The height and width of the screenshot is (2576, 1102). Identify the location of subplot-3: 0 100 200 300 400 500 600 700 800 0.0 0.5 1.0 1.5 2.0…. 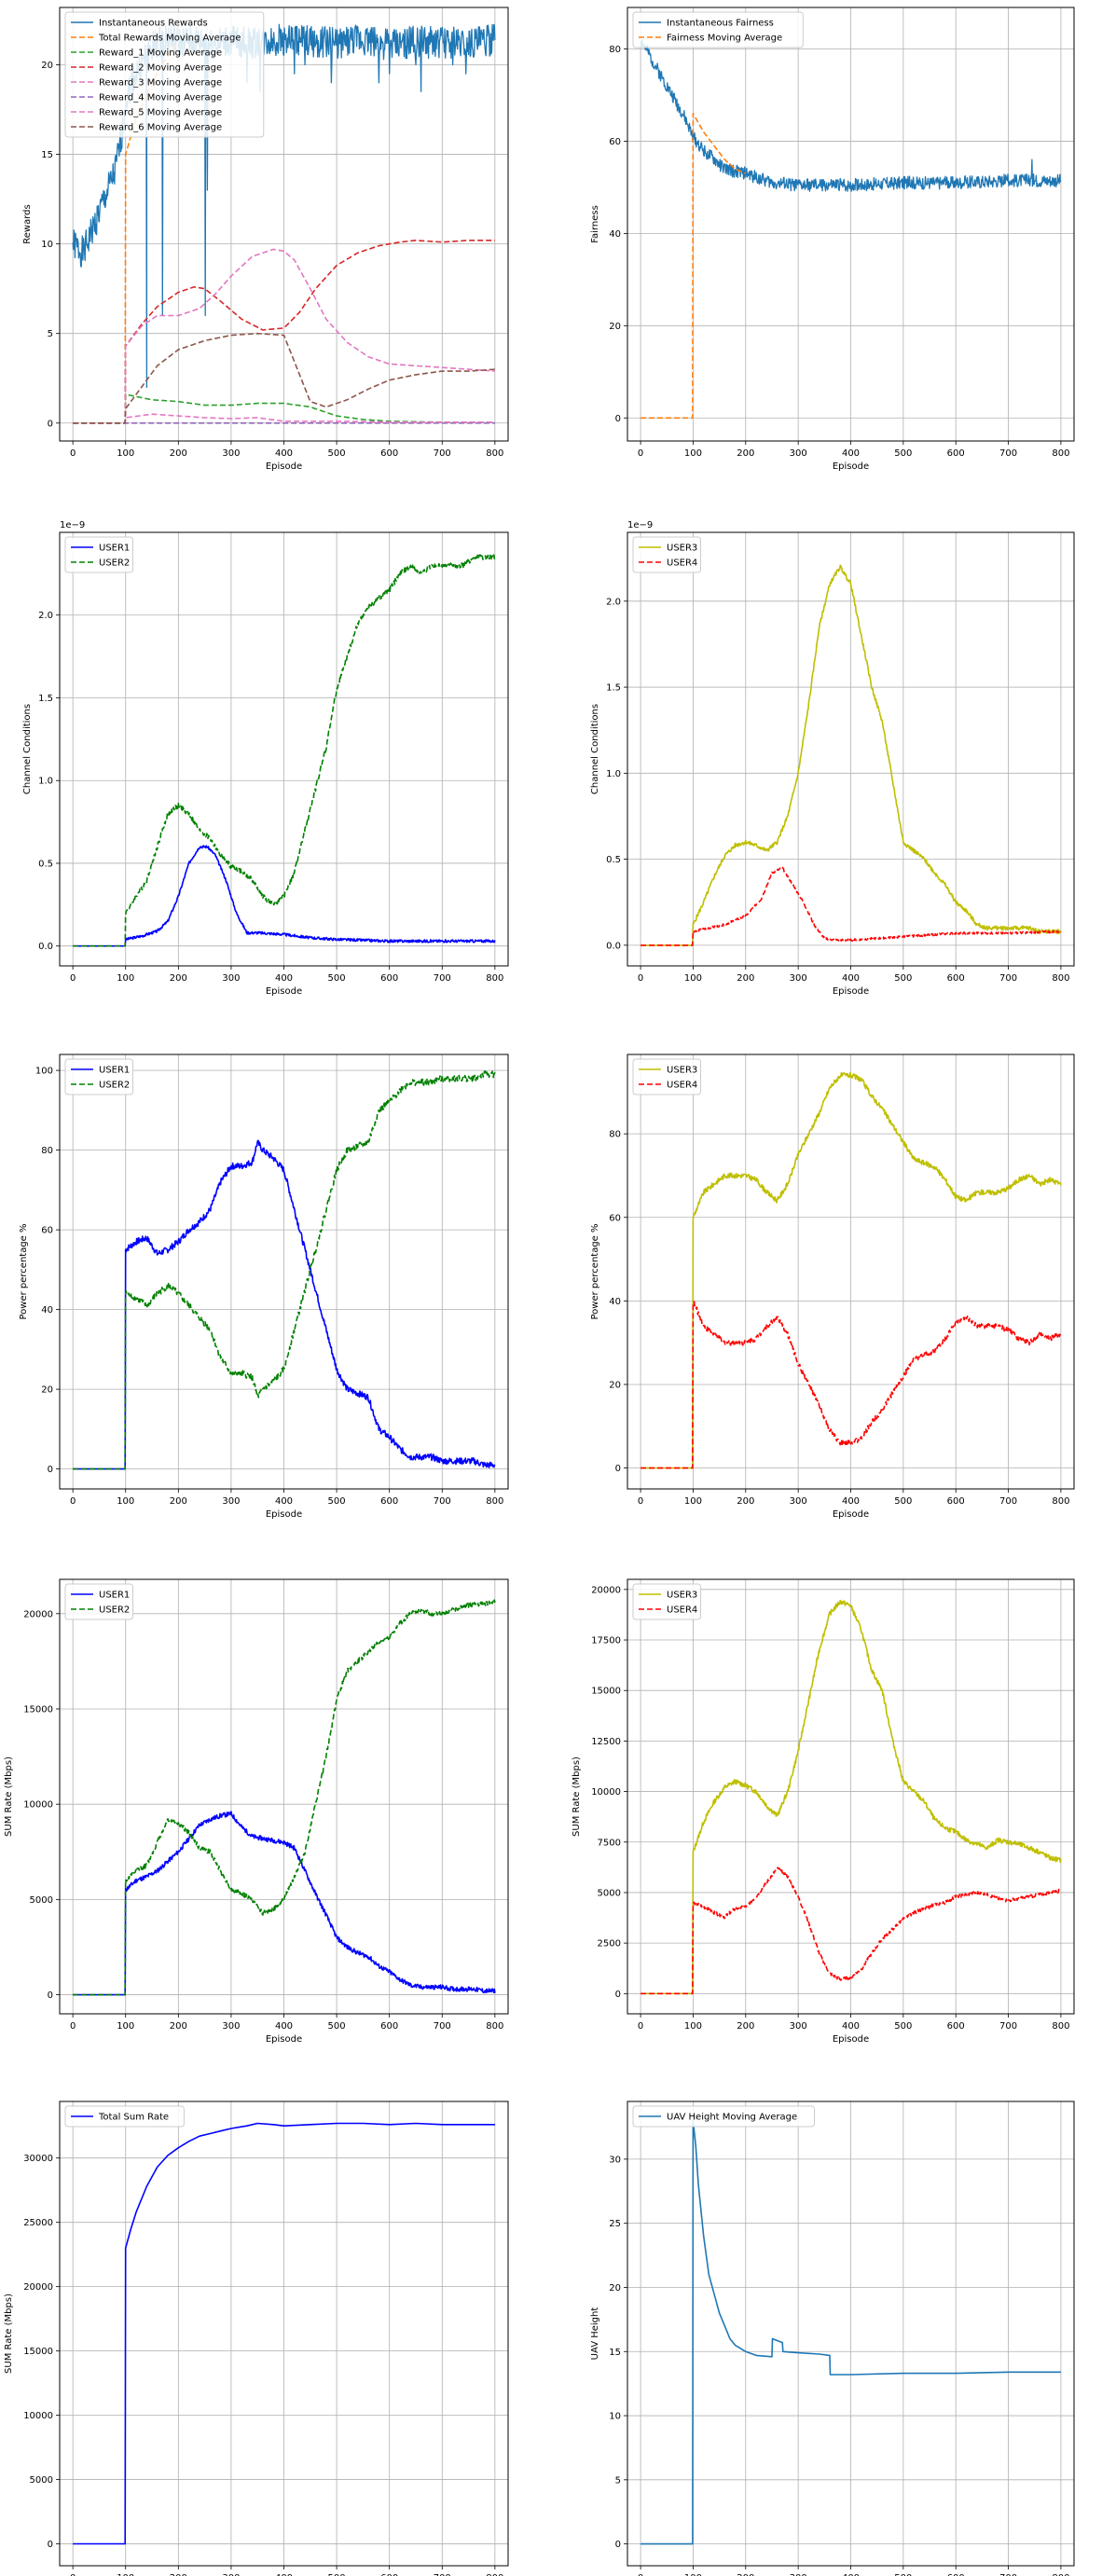
(265, 758).